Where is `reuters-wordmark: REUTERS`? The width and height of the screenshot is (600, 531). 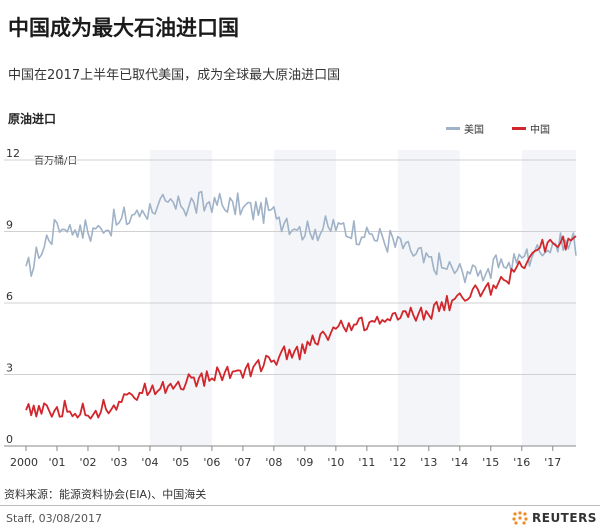 reuters-wordmark: REUTERS is located at coordinates (564, 518).